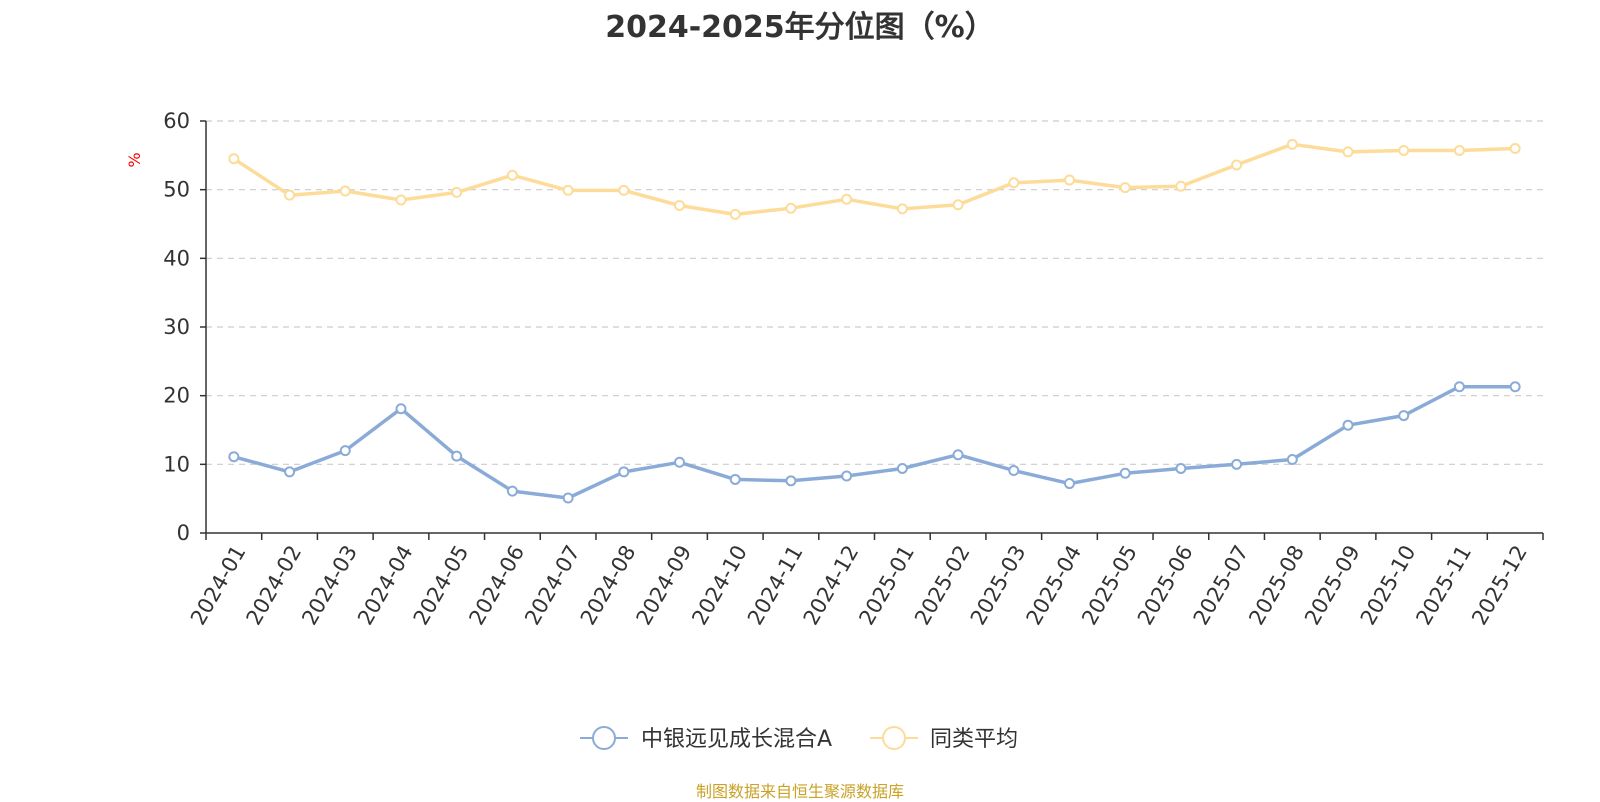 The height and width of the screenshot is (802, 1600). I want to click on source-note: 制图数据来自恒生聚源数据库, so click(799, 791).